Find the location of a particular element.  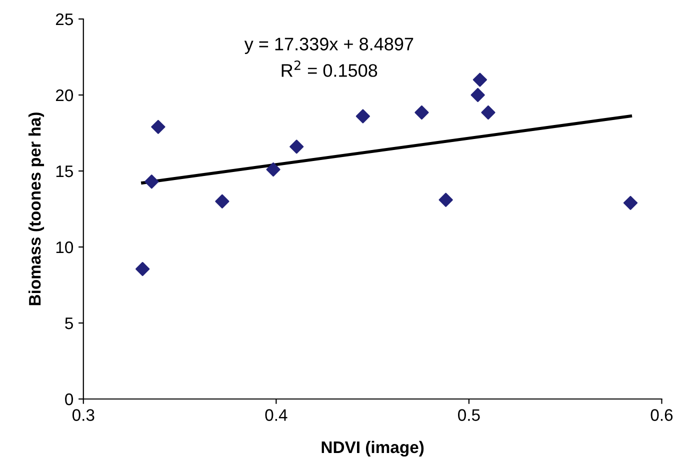

x-tick-label: 0.5 is located at coordinates (469, 415).